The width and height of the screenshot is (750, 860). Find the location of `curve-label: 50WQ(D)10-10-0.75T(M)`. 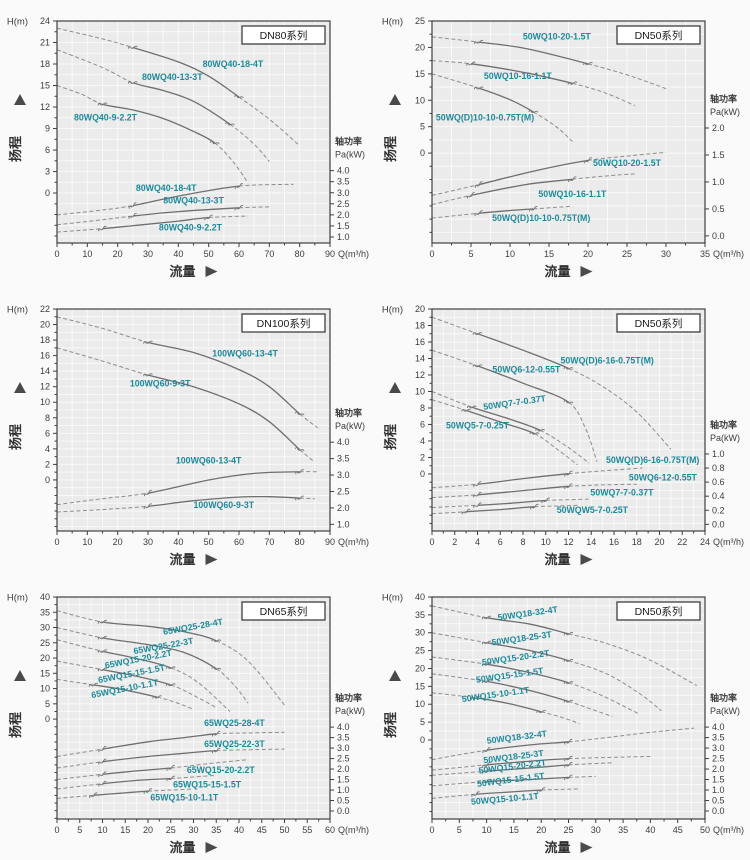

curve-label: 50WQ(D)10-10-0.75T(M) is located at coordinates (485, 117).